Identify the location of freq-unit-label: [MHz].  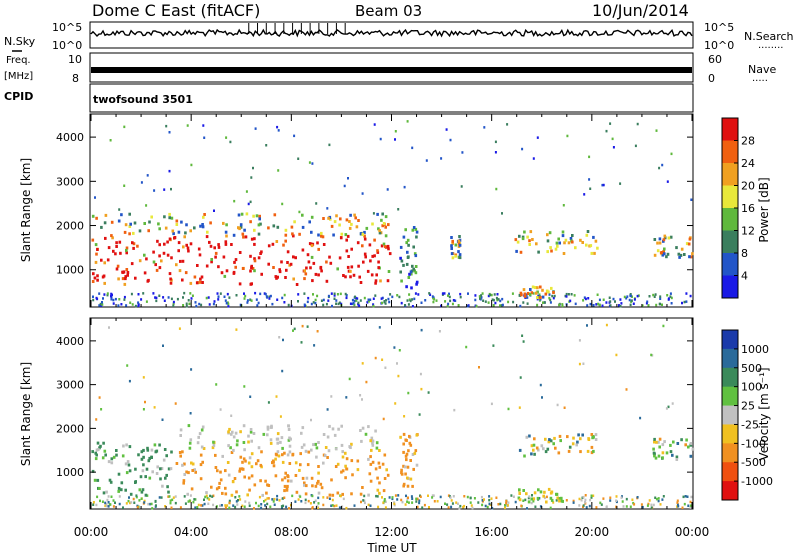
(18, 76).